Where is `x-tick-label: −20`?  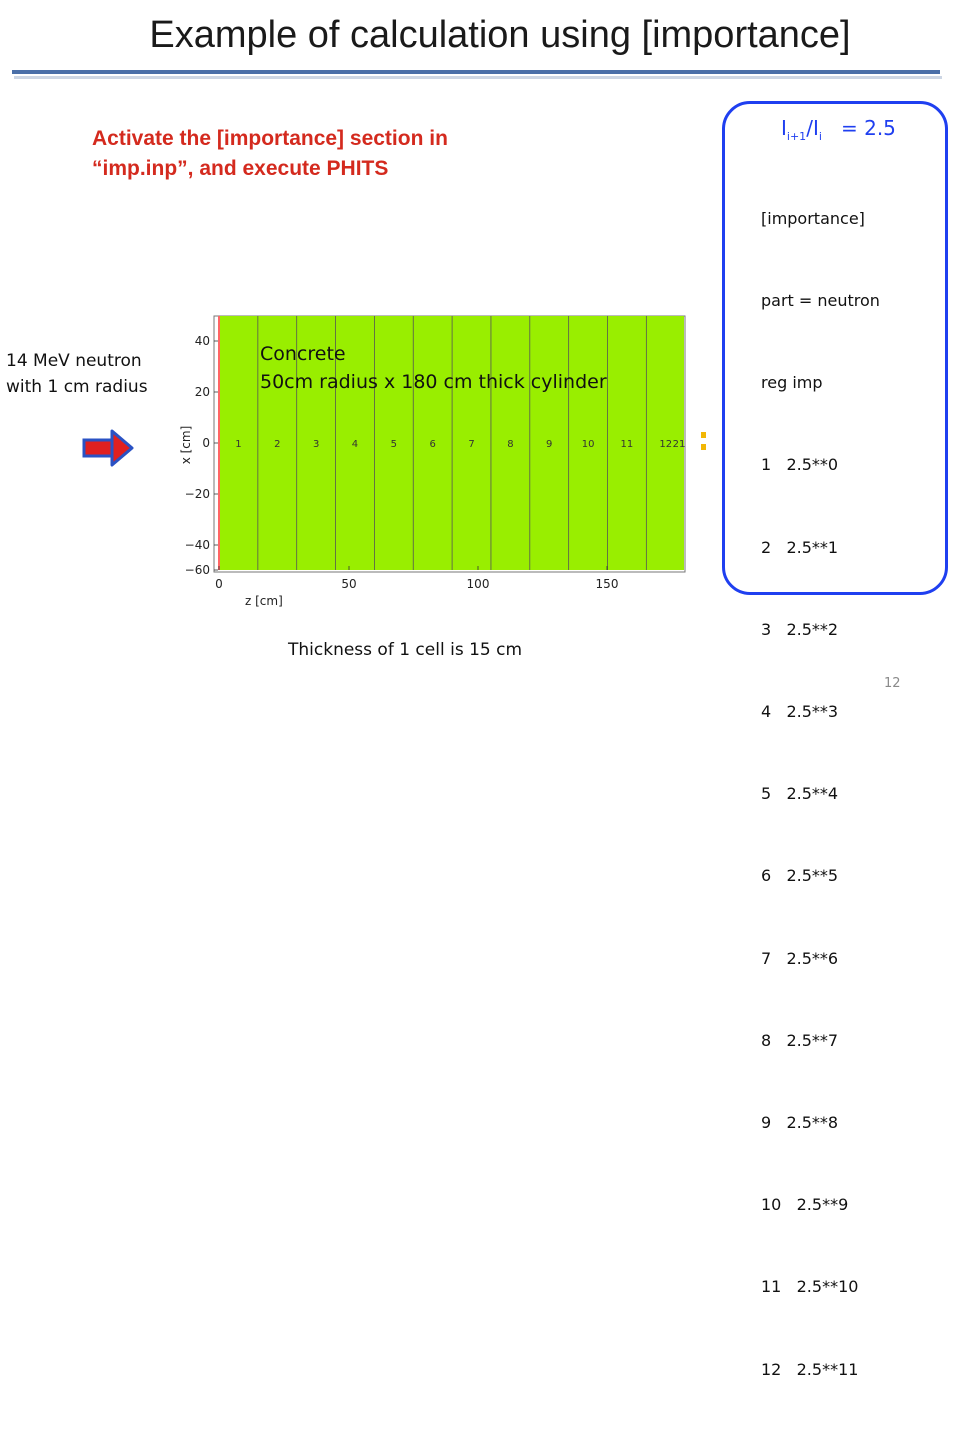 x-tick-label: −20 is located at coordinates (197, 494).